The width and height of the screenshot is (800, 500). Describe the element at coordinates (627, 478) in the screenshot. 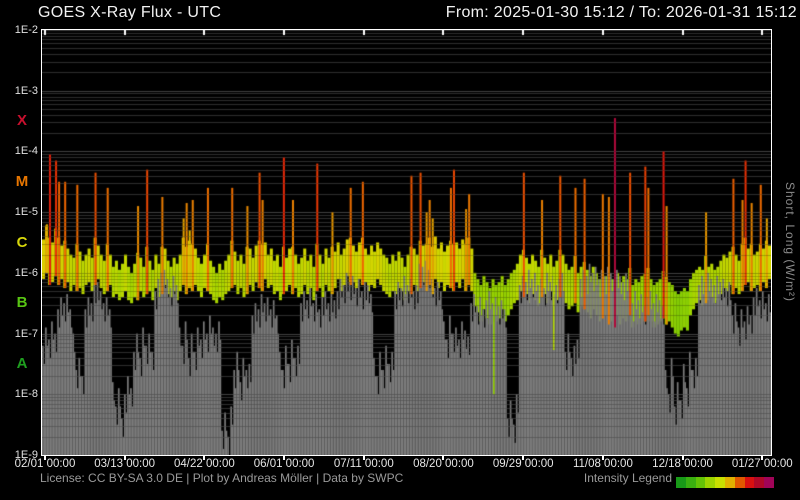

I see `intensity-legend-label: Intensity Legend` at that location.